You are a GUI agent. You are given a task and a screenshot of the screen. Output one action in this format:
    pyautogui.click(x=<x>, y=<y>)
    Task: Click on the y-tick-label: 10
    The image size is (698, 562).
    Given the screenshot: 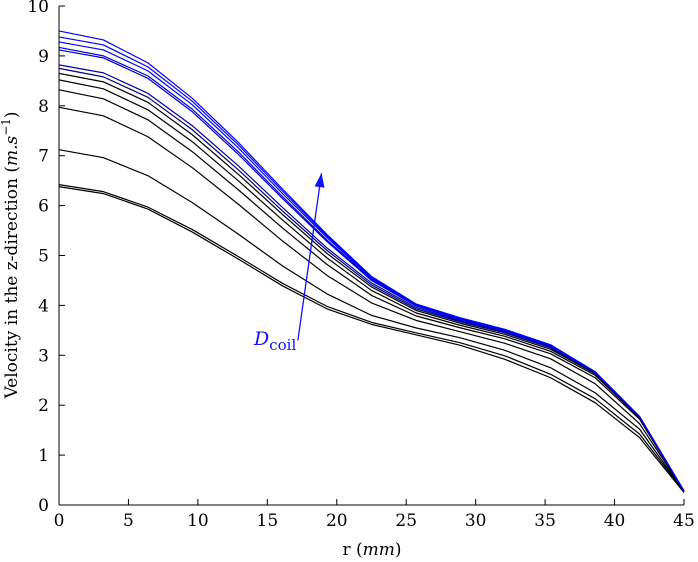 What is the action you would take?
    pyautogui.click(x=38, y=8)
    